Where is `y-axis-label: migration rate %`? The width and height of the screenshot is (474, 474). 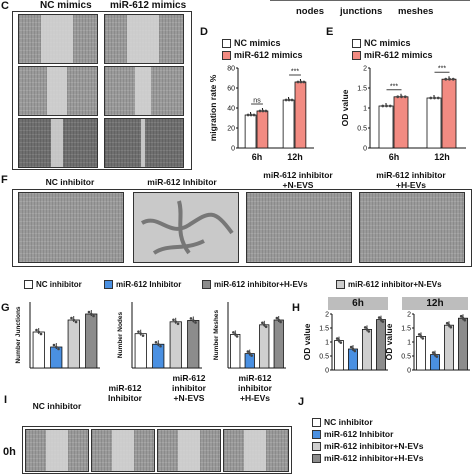
y-axis-label: migration rate % is located at coordinates (213, 107).